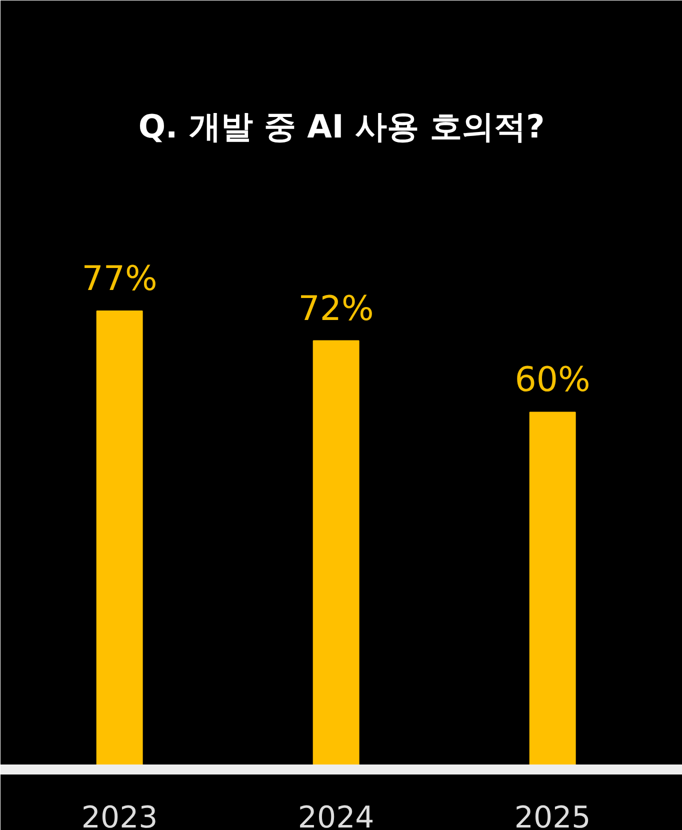  Describe the element at coordinates (552, 815) in the screenshot. I see `x-tick-label: 2025` at that location.